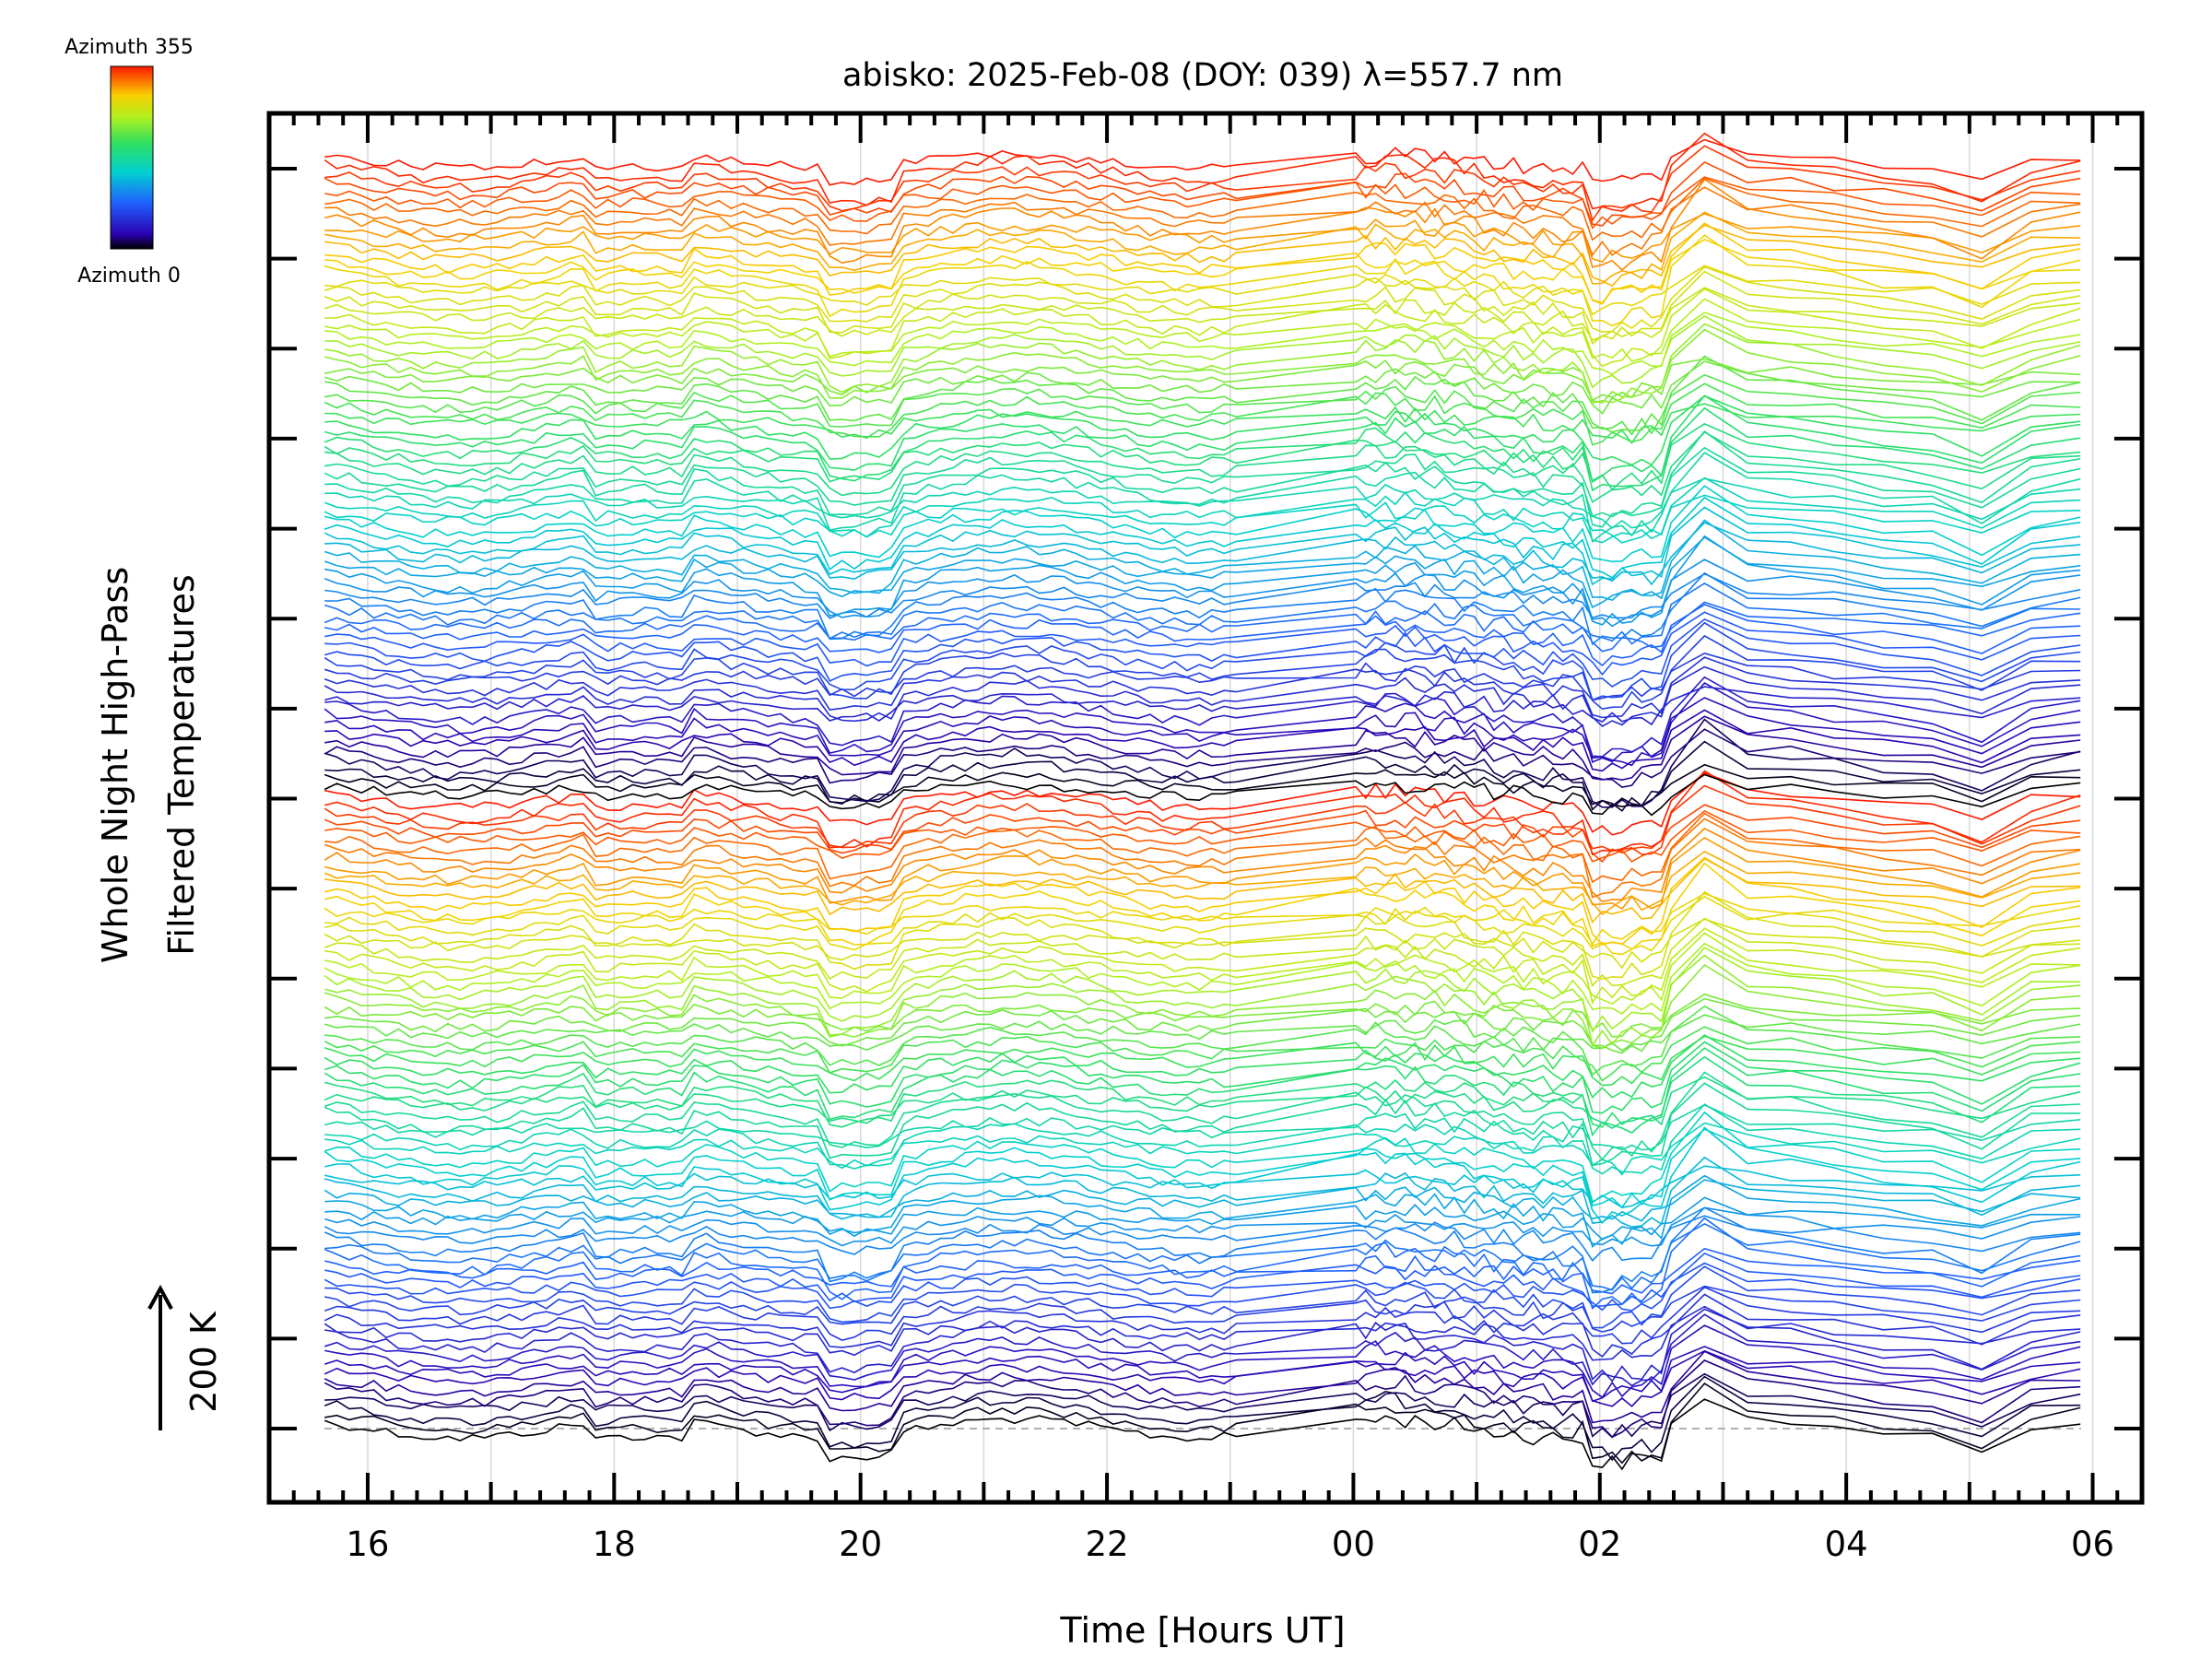  I want to click on x-tick-label: 04, so click(1846, 1544).